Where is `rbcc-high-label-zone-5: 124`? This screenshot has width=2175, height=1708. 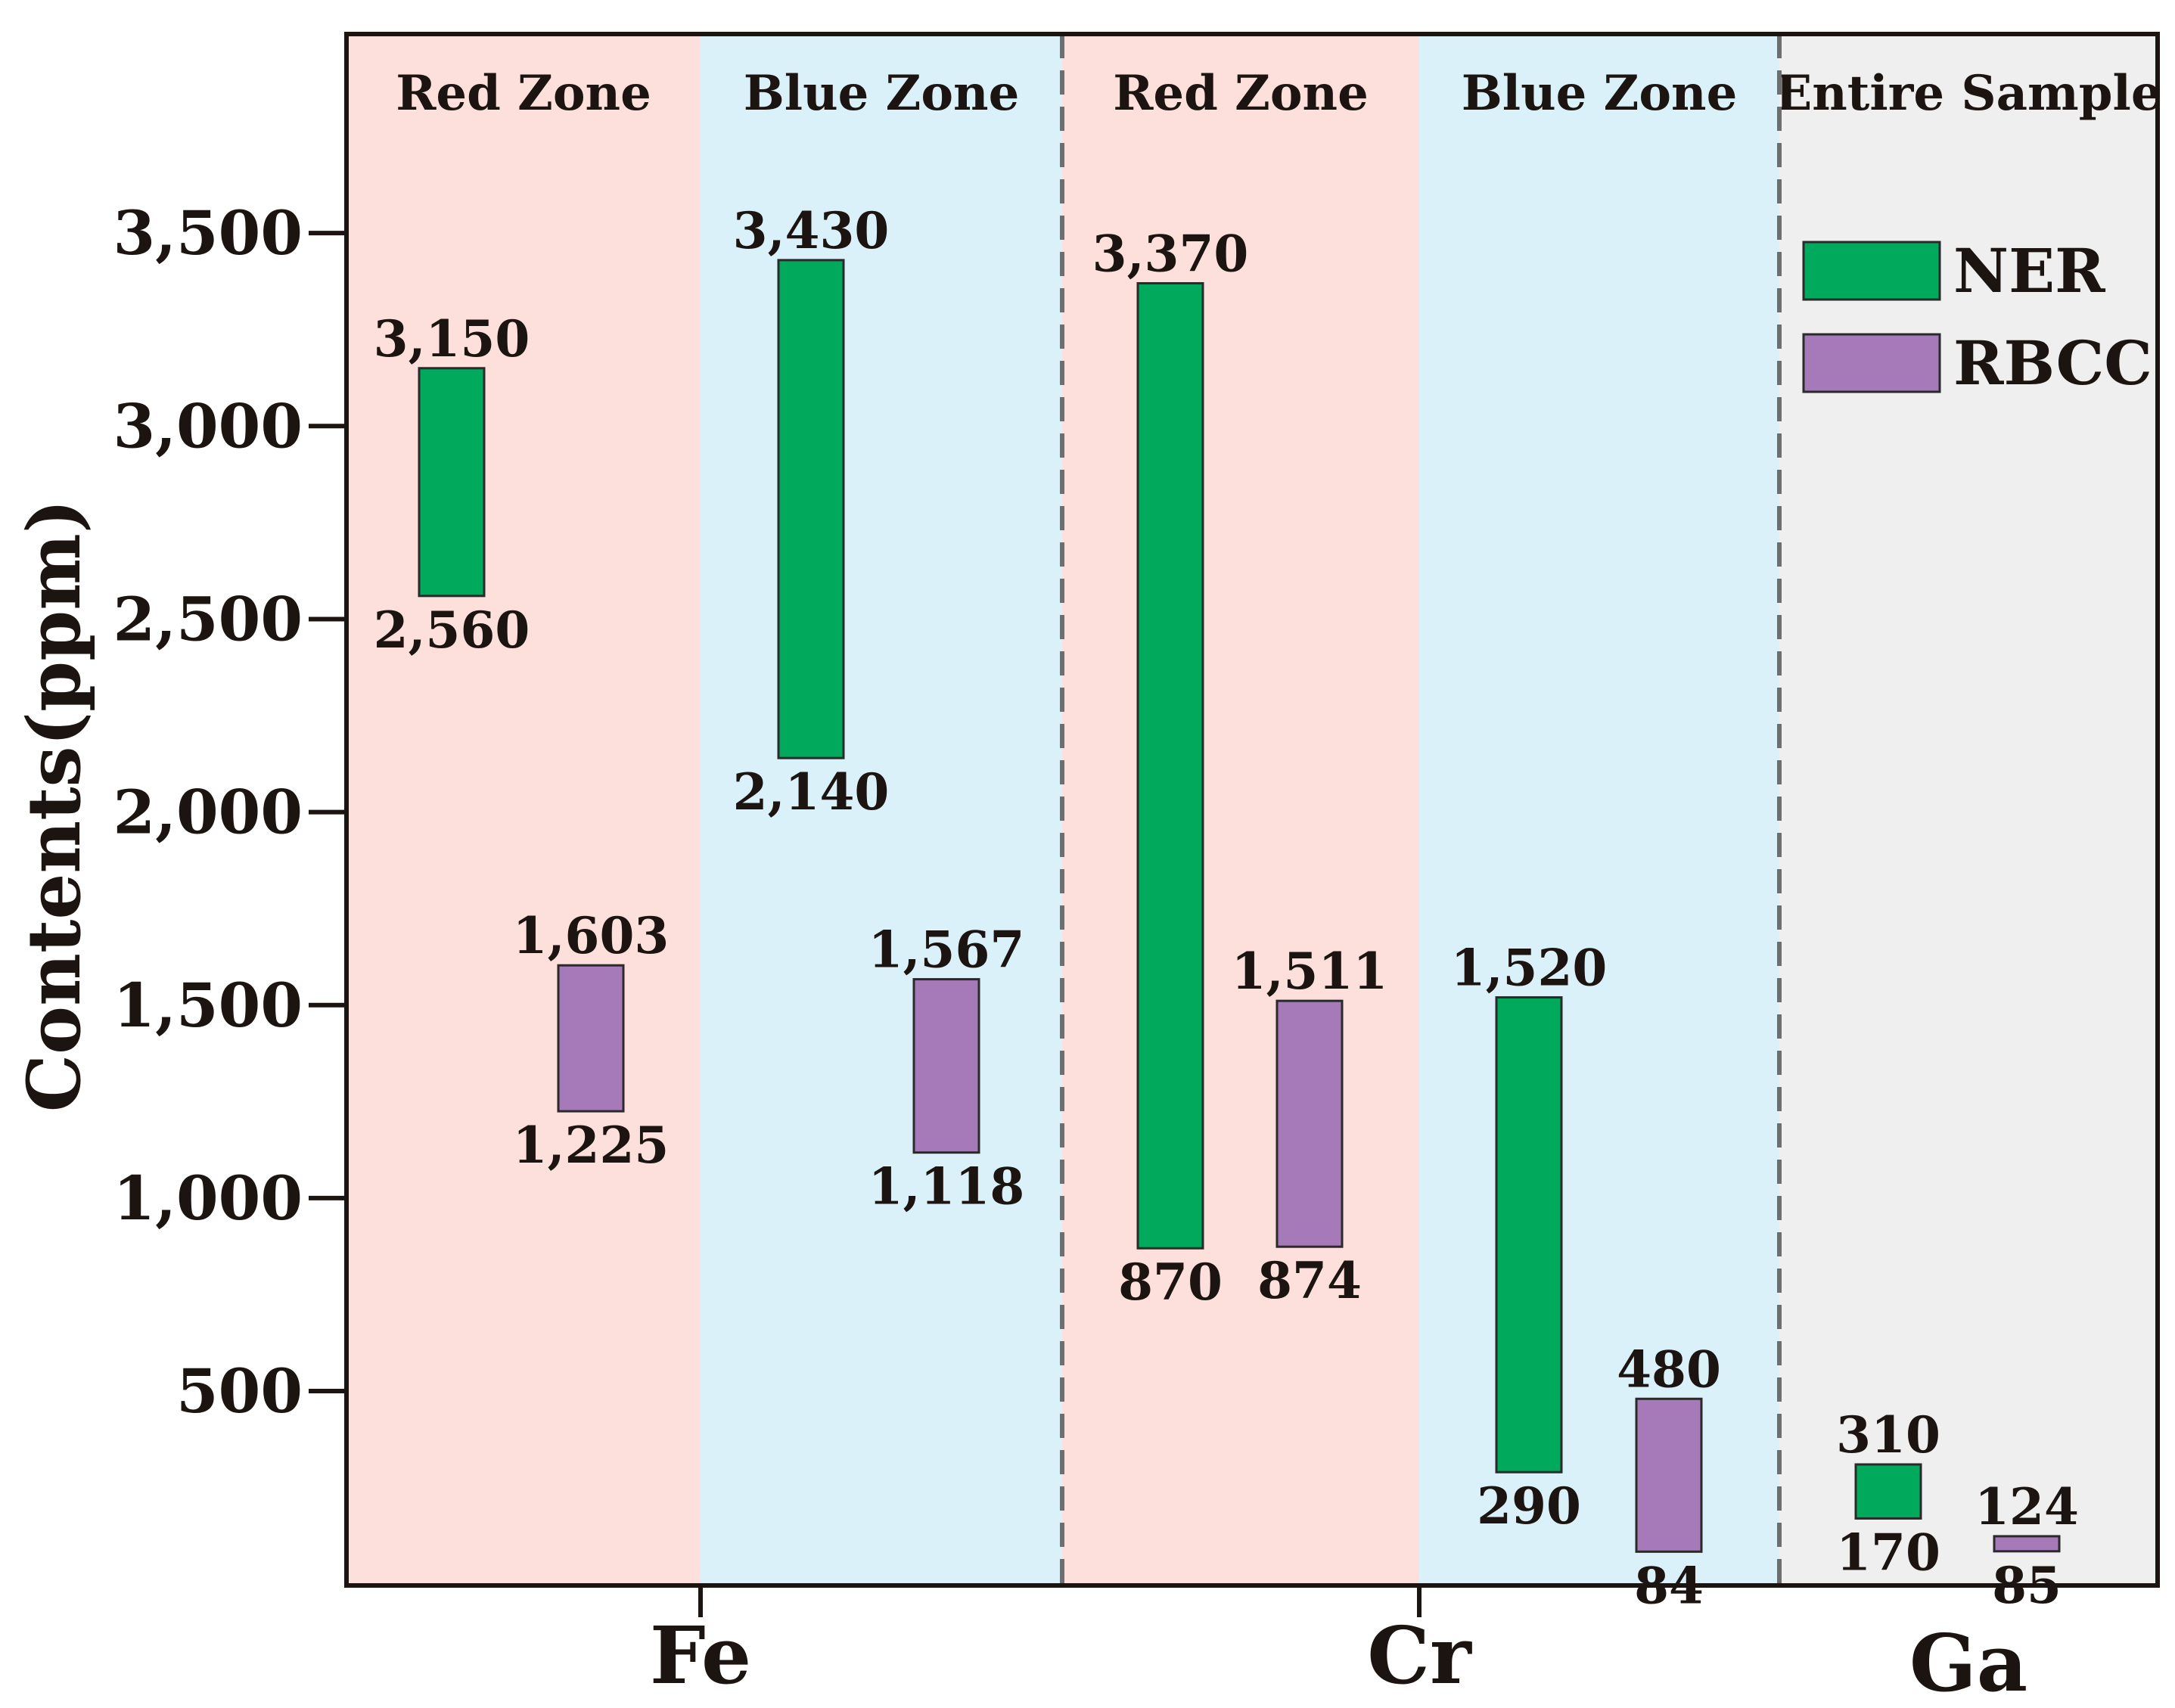
rbcc-high-label-zone-5: 124 is located at coordinates (2027, 1507).